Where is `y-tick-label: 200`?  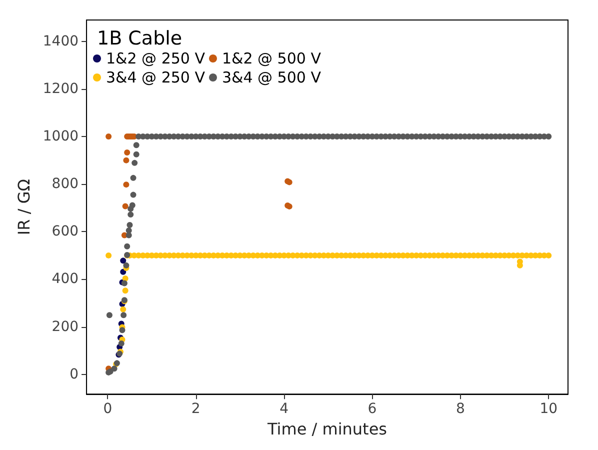 y-tick-label: 200 is located at coordinates (65, 326).